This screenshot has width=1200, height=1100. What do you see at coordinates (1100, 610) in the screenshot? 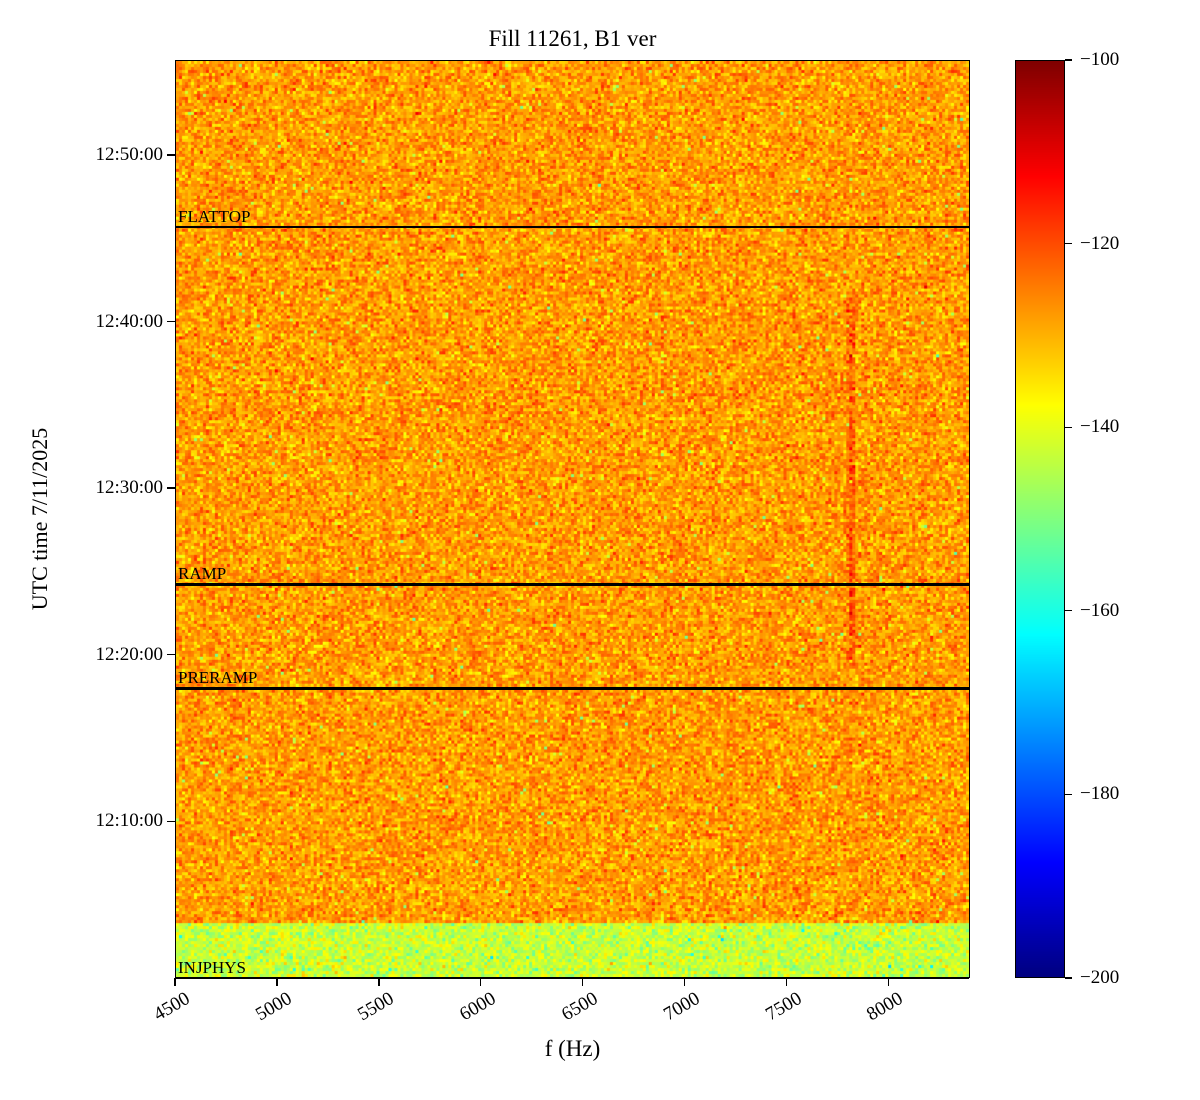
I see `colorbar-tick-label-160: −160` at bounding box center [1100, 610].